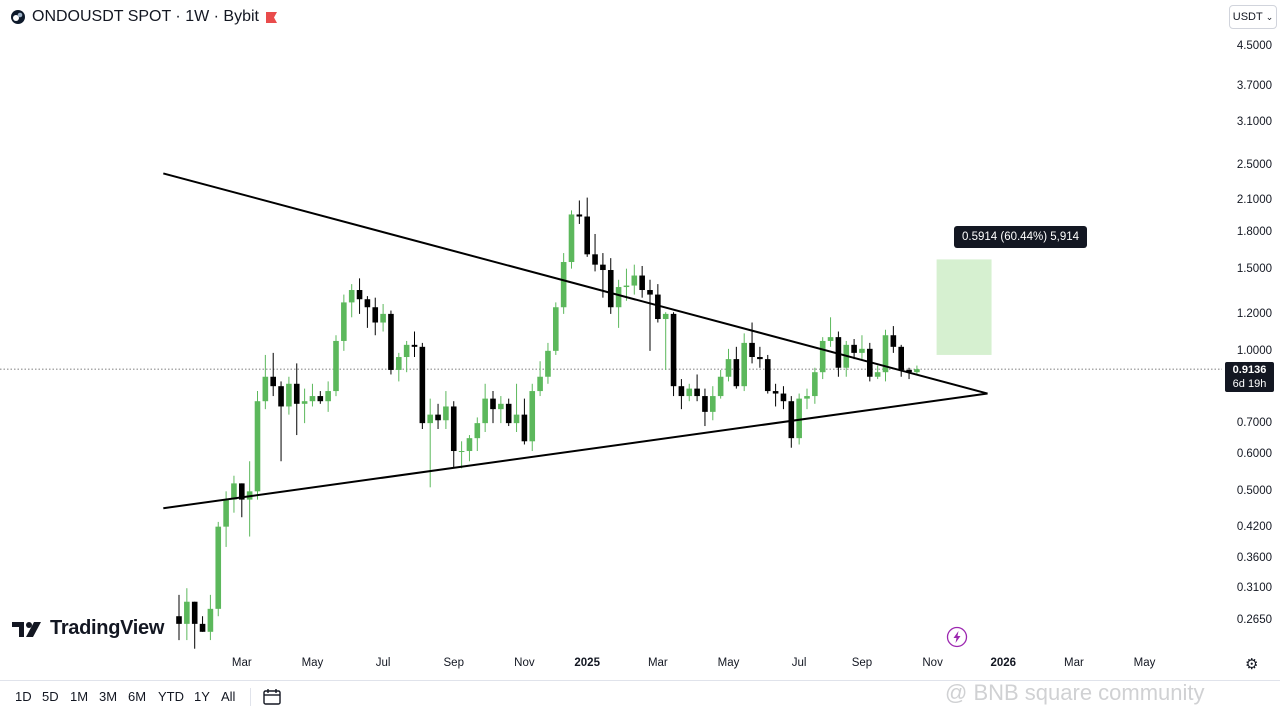  What do you see at coordinates (143, 17) in the screenshot?
I see `symbol-header: ONDOUSDT SPOT · 1W · Bybit` at bounding box center [143, 17].